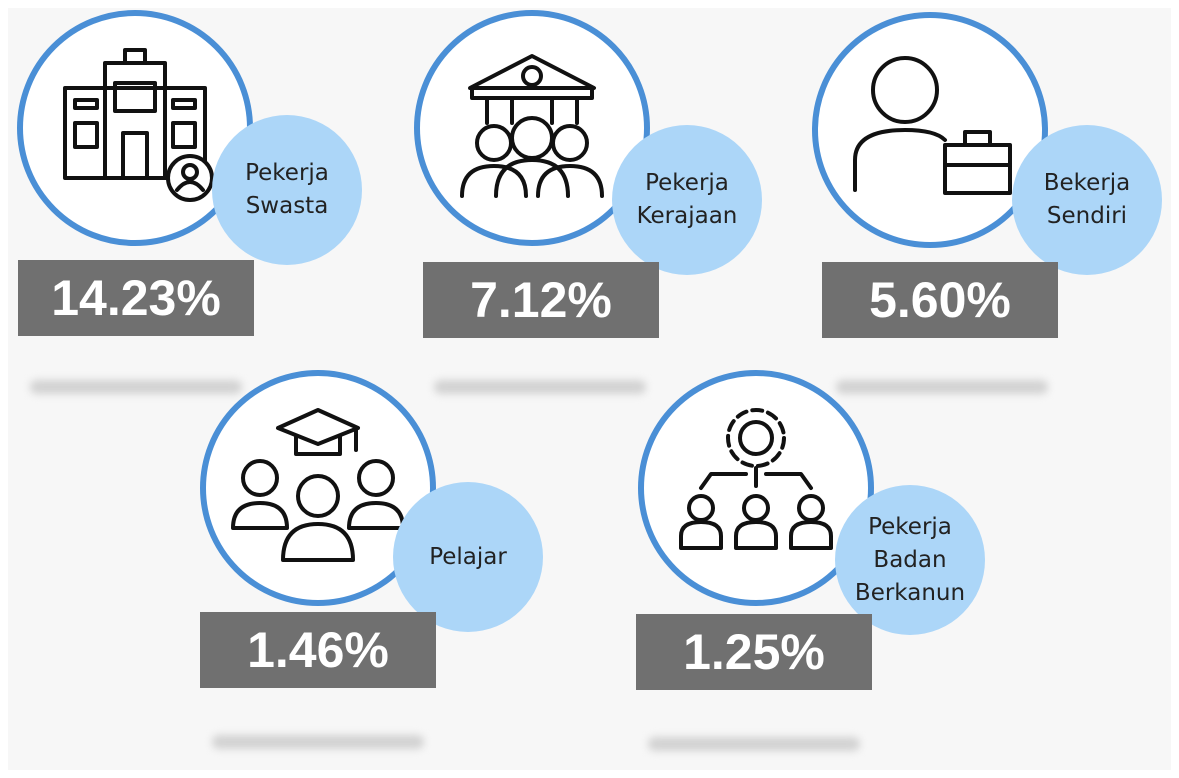  I want to click on label-bubble: Pelajar, so click(468, 557).